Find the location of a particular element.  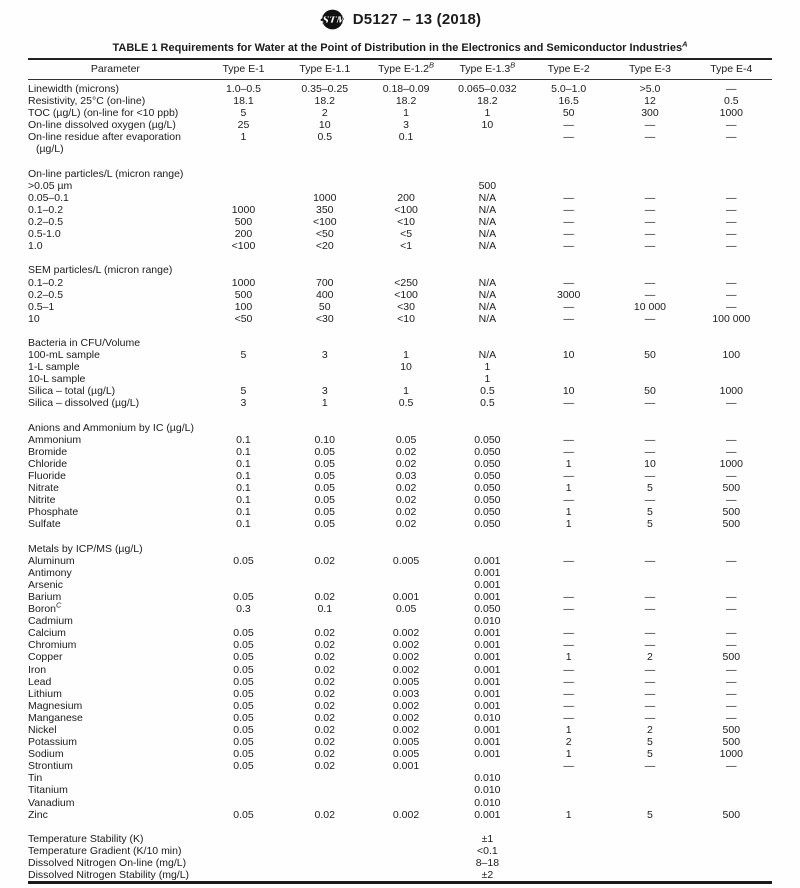

section-row: Metals by ICP/MS (µg/L) is located at coordinates (400, 549).